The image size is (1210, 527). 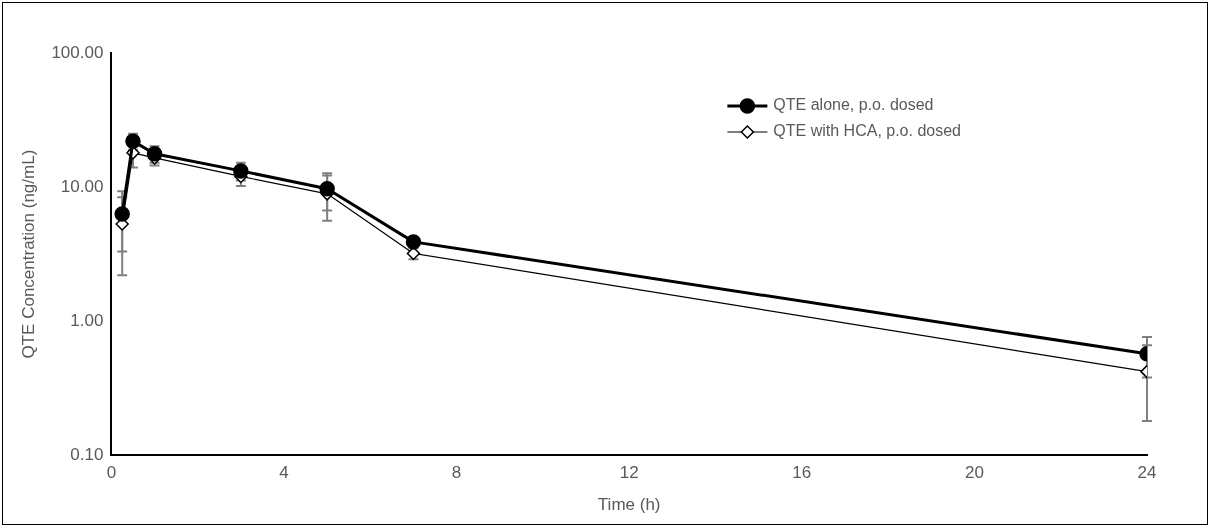 What do you see at coordinates (77, 52) in the screenshot?
I see `y-tick-label: 100.00` at bounding box center [77, 52].